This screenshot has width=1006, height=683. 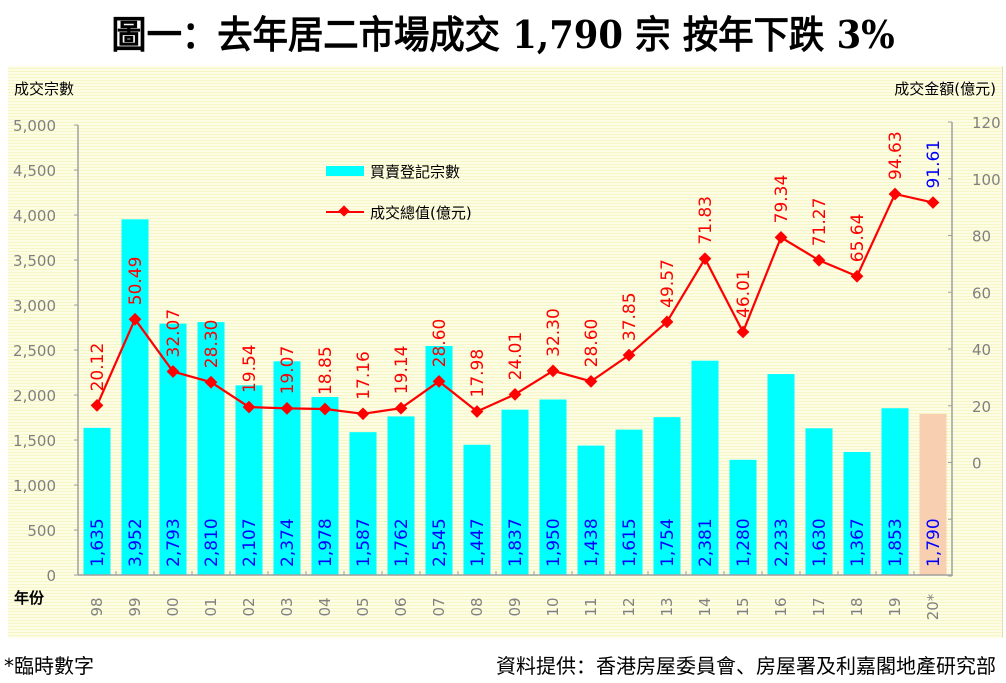 What do you see at coordinates (173, 606) in the screenshot?
I see `x-tick-label: 00` at bounding box center [173, 606].